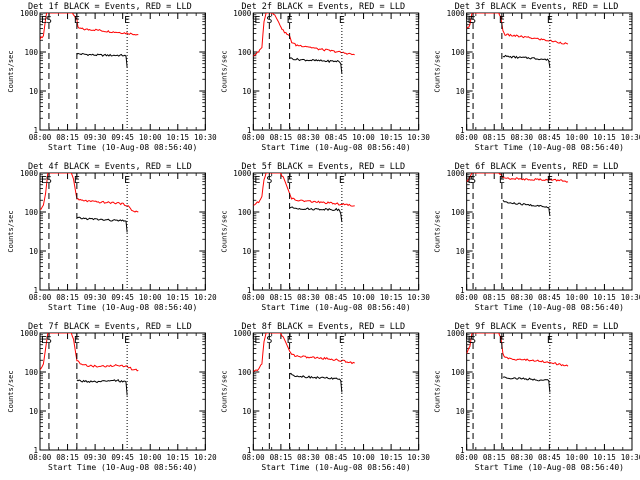  Describe the element at coordinates (537, 7) in the screenshot. I see `panel-title: Det 3f BLACK = Events, RED = LLD` at that location.